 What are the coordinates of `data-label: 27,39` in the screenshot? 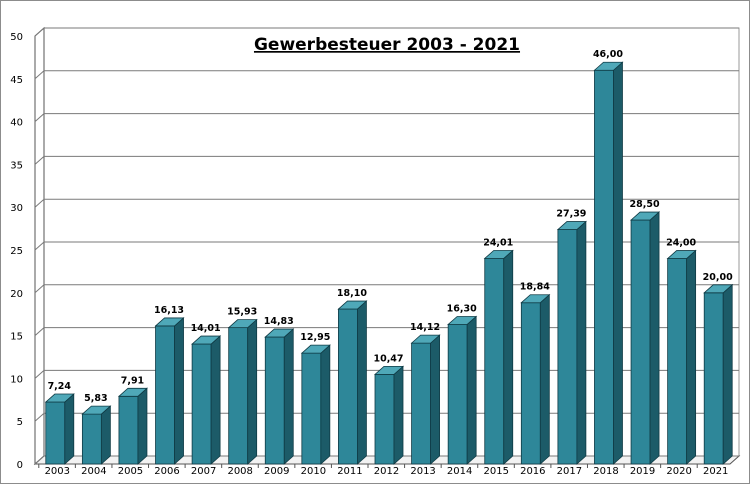 It's located at (571, 214).